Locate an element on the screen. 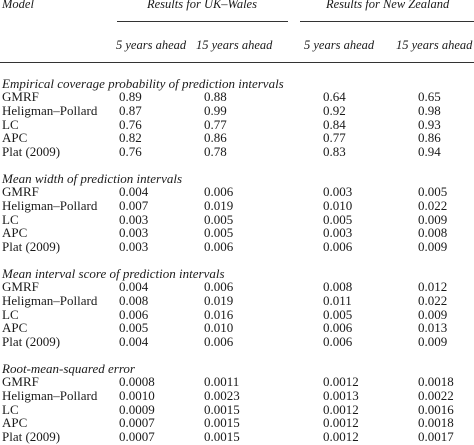 This screenshot has width=474, height=445. cell-value: 0.87 is located at coordinates (130, 110).